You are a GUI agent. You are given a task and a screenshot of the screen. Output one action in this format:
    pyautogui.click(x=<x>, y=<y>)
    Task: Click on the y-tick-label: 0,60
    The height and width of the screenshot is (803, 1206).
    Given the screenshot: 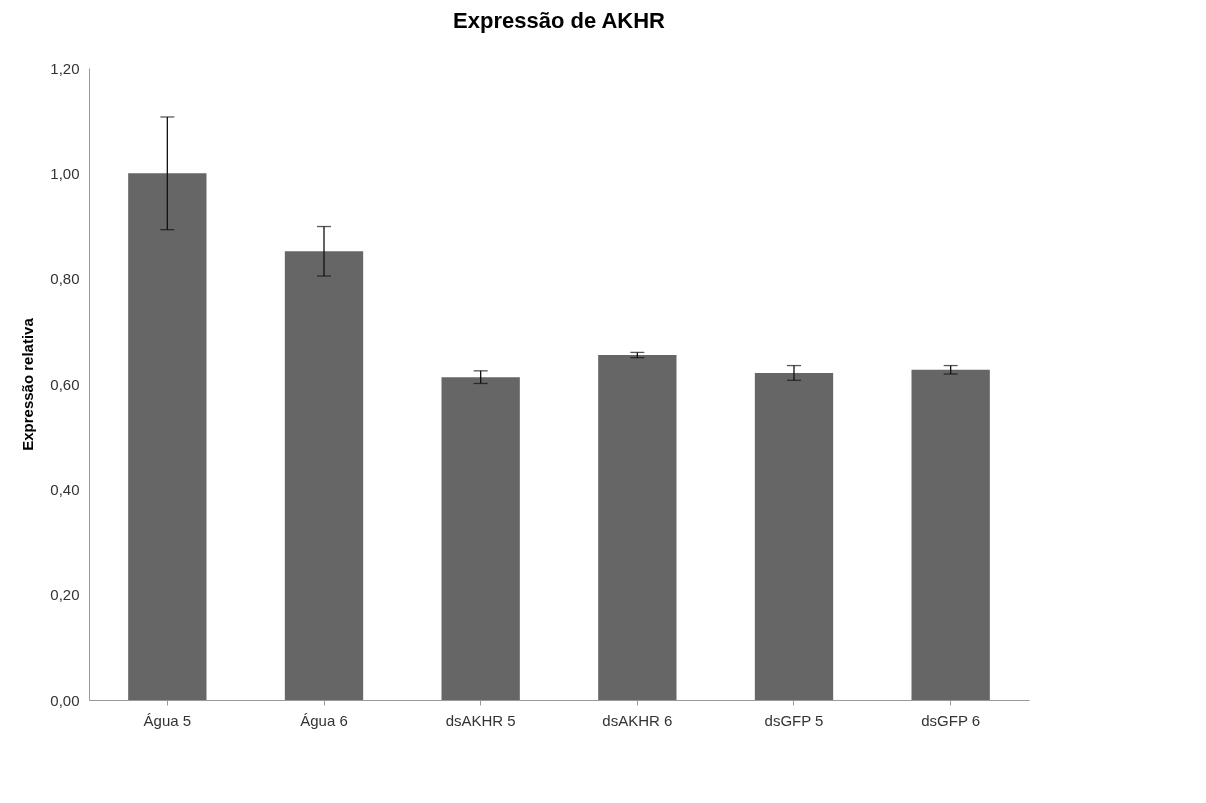 What is the action you would take?
    pyautogui.click(x=65, y=384)
    